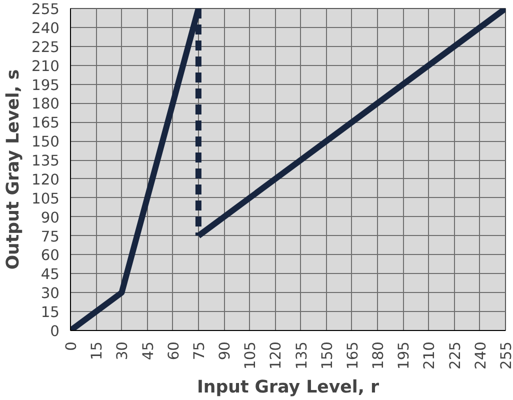  I want to click on y-tick-label: 240, so click(46, 28).